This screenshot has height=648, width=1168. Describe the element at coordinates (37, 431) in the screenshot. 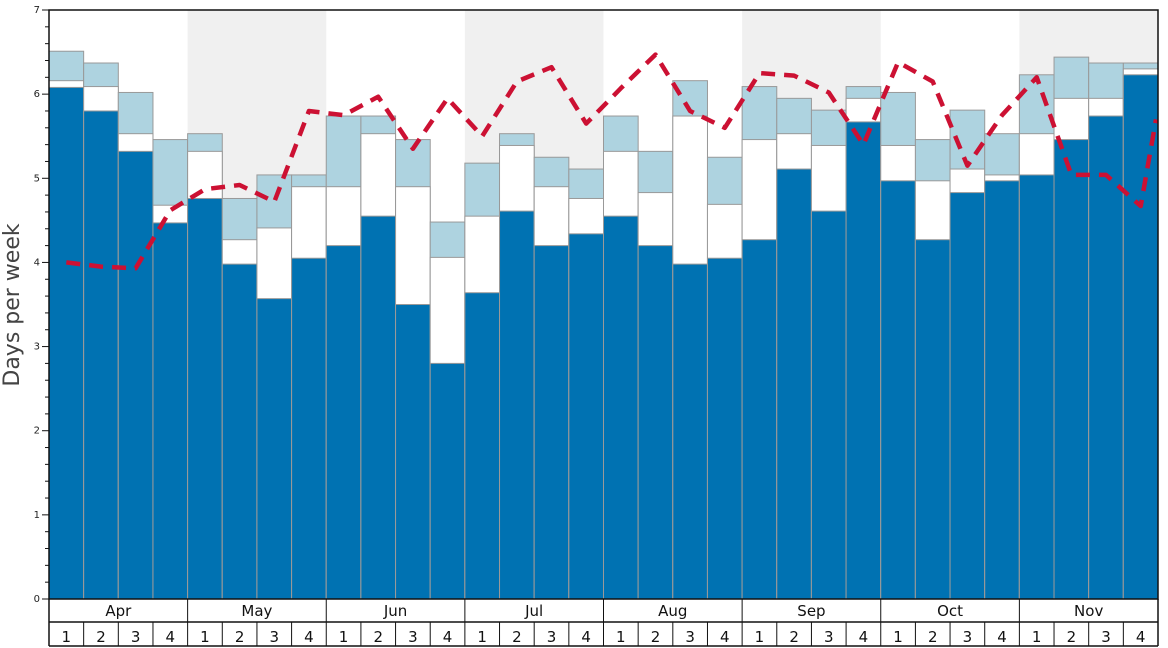

I see `y-tick-label-2: 2` at that location.